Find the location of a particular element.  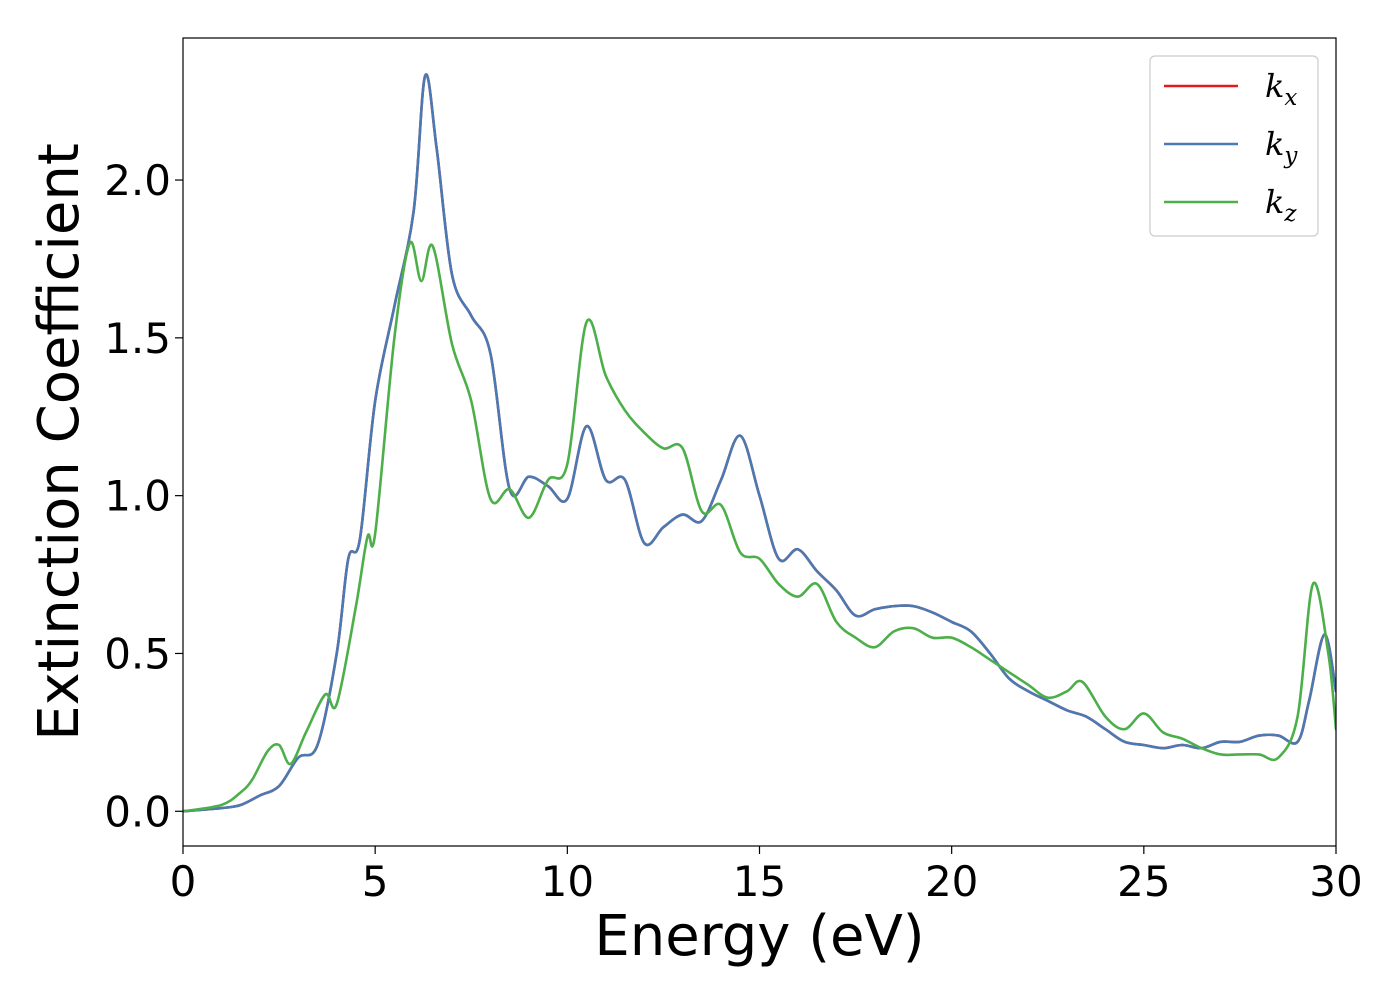

x-tick-label: 5 is located at coordinates (375, 881).